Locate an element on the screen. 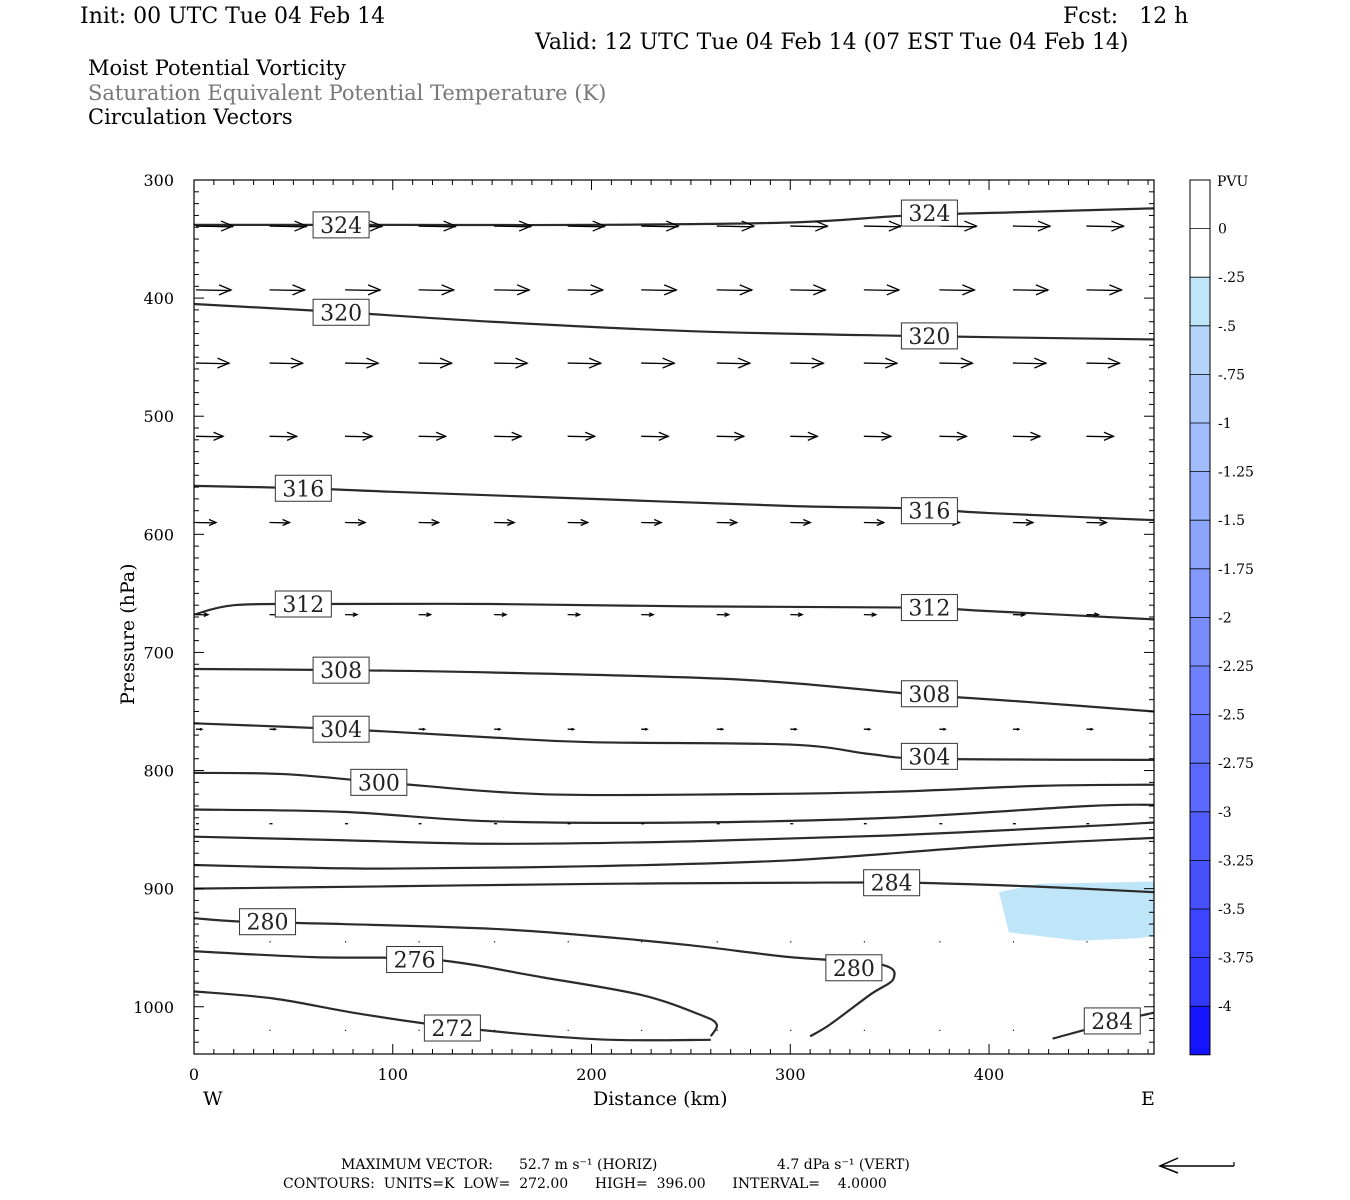 The height and width of the screenshot is (1200, 1350). y-tick-label: 900 is located at coordinates (158, 889).